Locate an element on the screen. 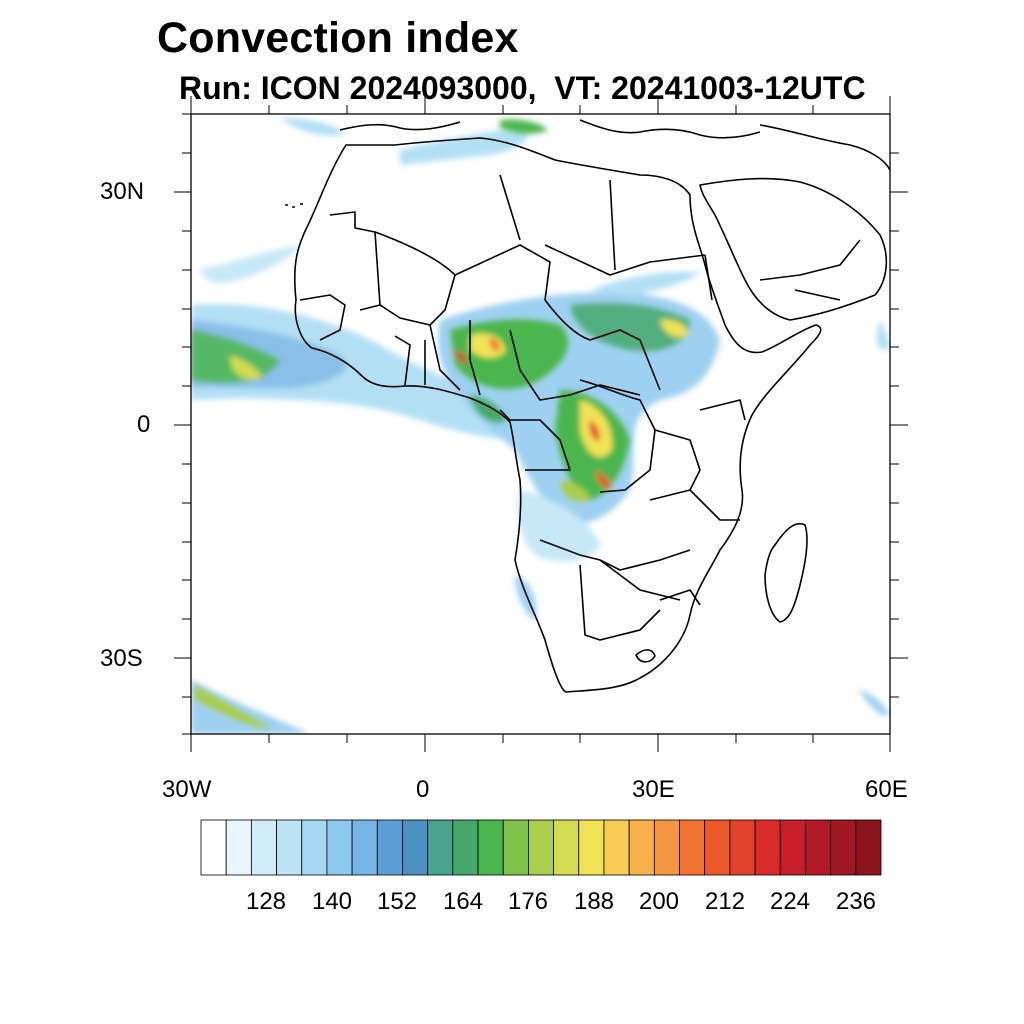  lat-label-30n: 30N is located at coordinates (122, 191).